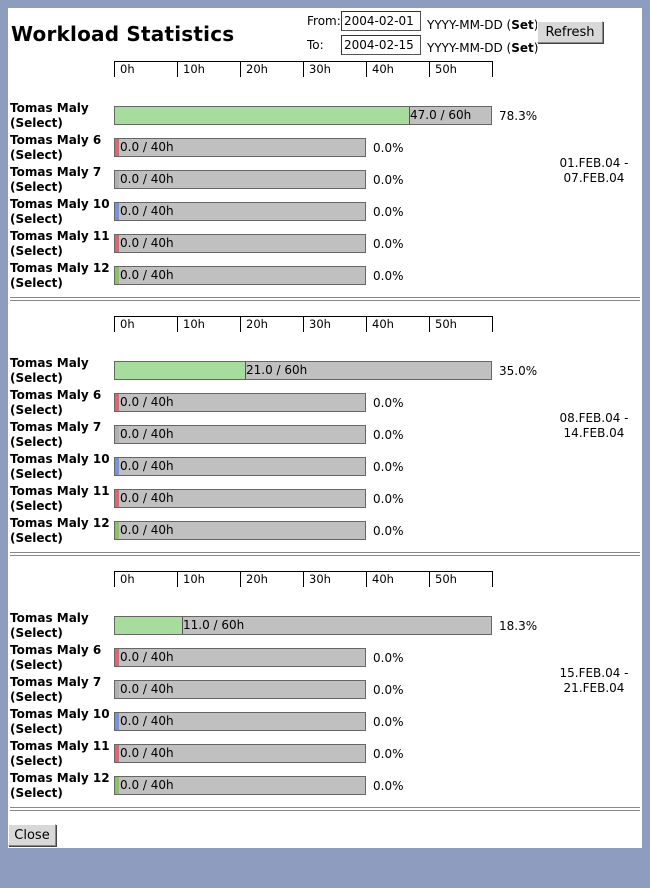  What do you see at coordinates (303, 625) in the screenshot?
I see `workload-bar: 11.0 / 60h` at bounding box center [303, 625].